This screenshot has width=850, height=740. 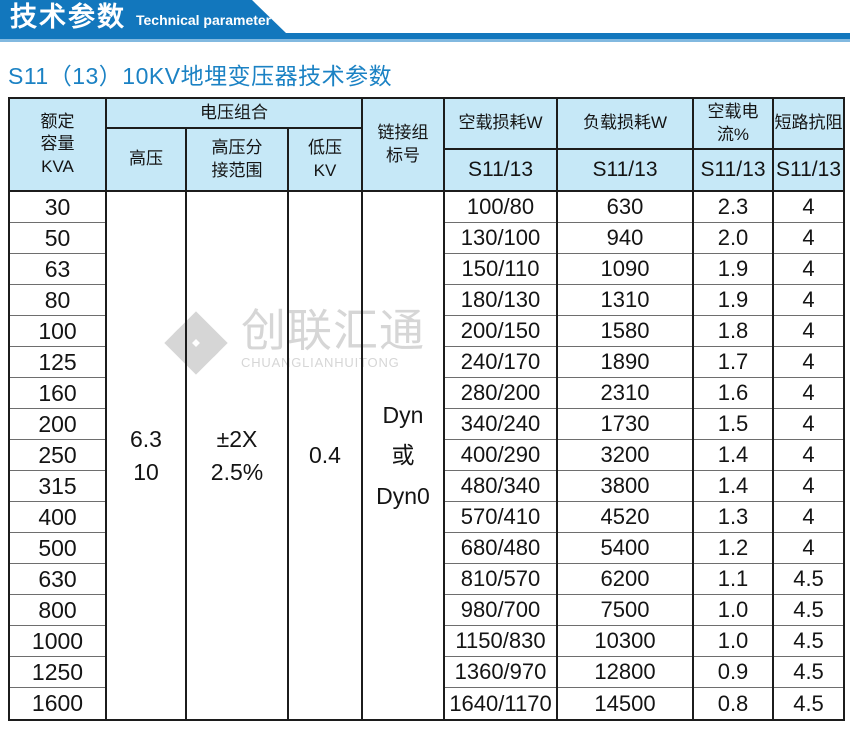 What do you see at coordinates (57, 207) in the screenshot?
I see `capacity-cell: 30` at bounding box center [57, 207].